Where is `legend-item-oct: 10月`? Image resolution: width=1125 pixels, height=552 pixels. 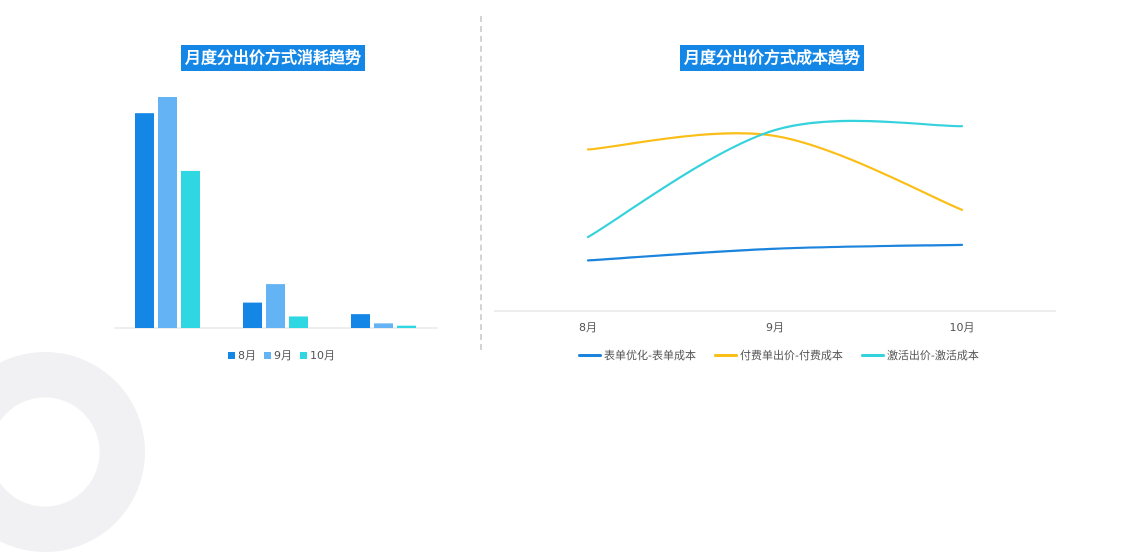 legend-item-oct: 10月 is located at coordinates (317, 355).